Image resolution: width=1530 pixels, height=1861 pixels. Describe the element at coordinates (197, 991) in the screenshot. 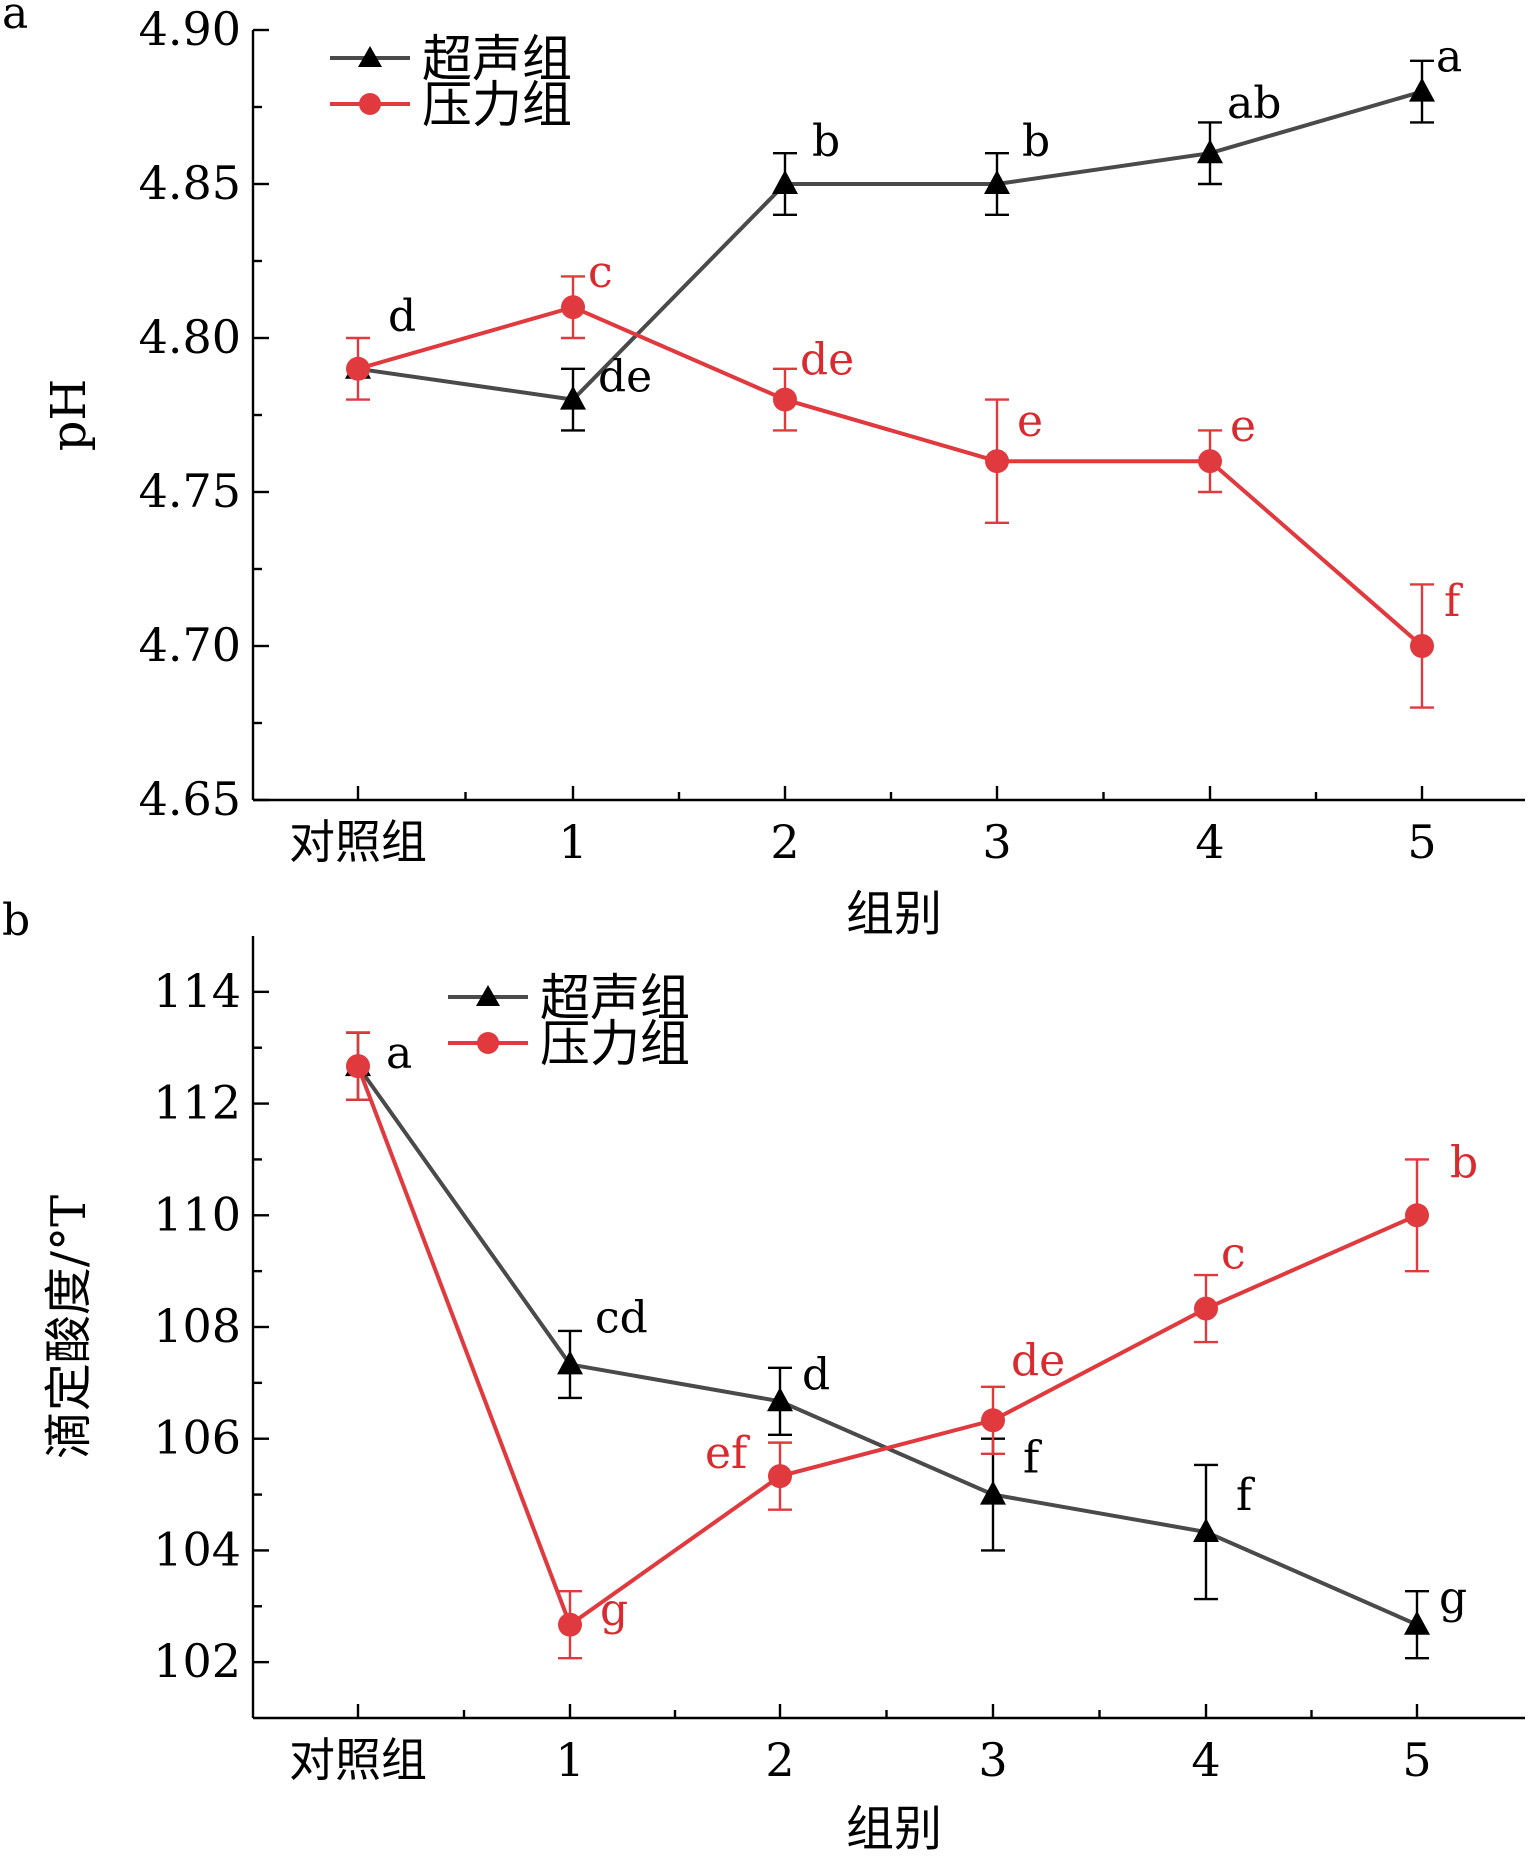

I see `y-tick-label: 114` at that location.